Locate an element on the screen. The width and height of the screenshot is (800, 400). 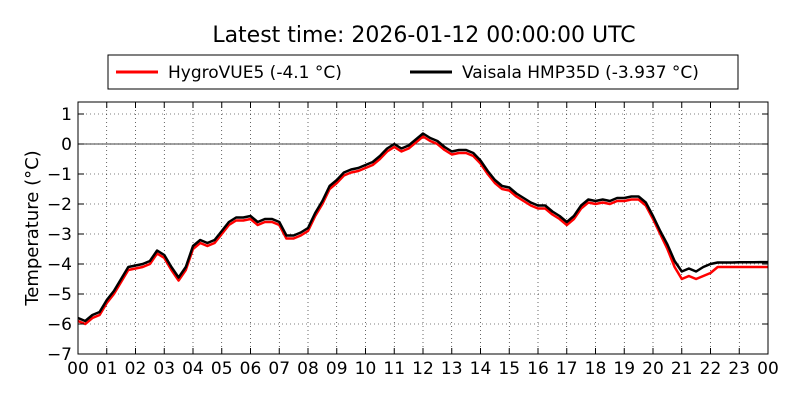
legend-label-hygrovue5: HygroVUE5 (-4.1 °C) is located at coordinates (255, 73).